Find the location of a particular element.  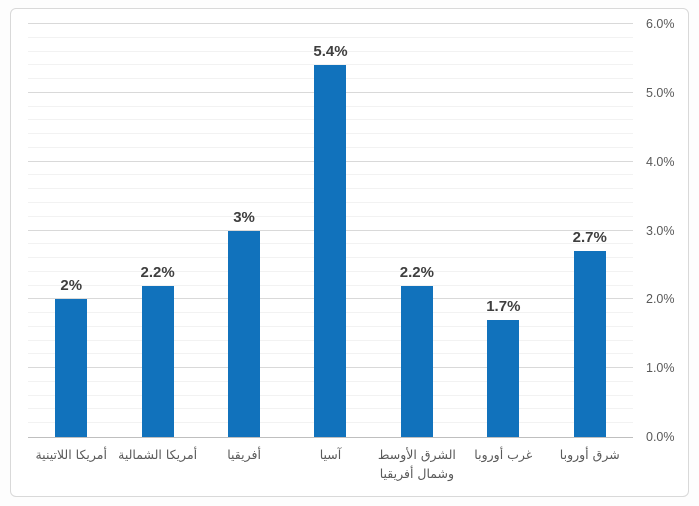

bar-column: 2.7% is located at coordinates (590, 230).